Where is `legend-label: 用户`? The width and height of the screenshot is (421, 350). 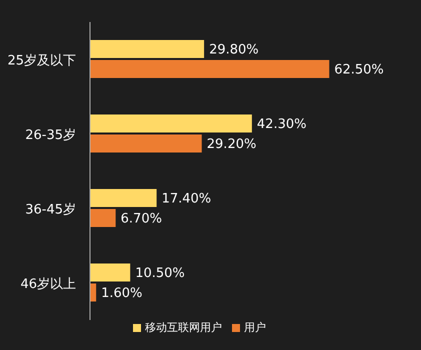
legend-label: 用户 is located at coordinates (255, 327).